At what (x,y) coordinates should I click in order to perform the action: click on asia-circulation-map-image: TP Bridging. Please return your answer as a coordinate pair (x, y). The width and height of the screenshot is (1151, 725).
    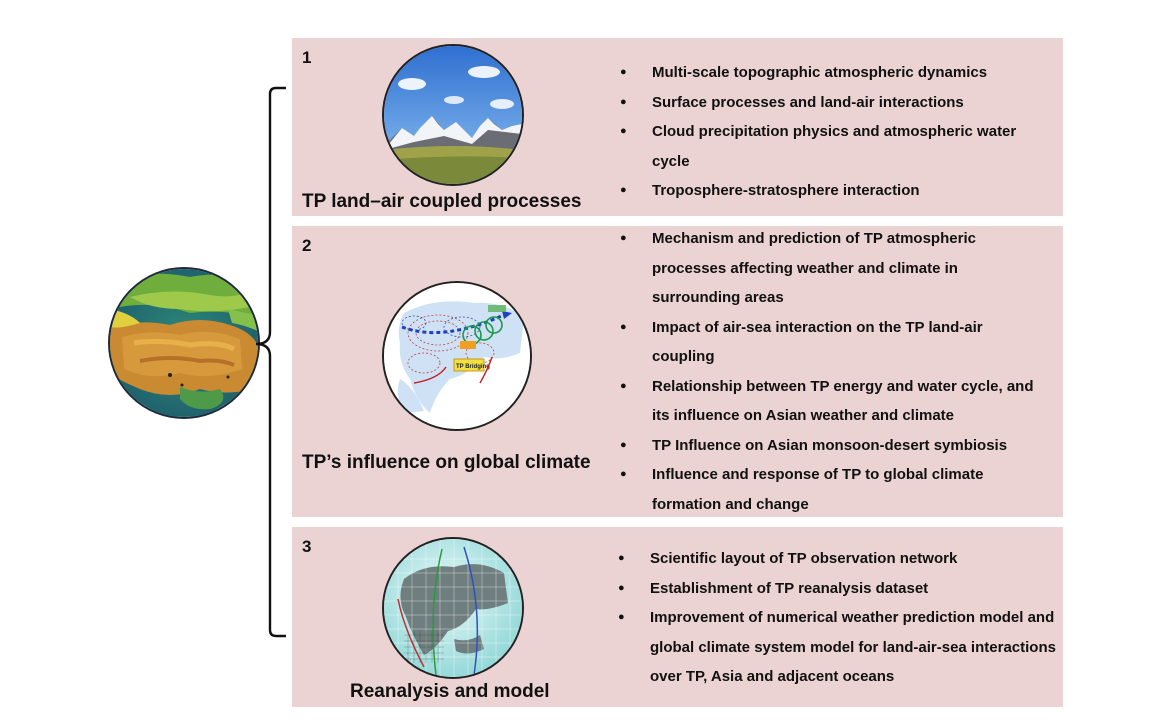
    Looking at the image, I should click on (457, 356).